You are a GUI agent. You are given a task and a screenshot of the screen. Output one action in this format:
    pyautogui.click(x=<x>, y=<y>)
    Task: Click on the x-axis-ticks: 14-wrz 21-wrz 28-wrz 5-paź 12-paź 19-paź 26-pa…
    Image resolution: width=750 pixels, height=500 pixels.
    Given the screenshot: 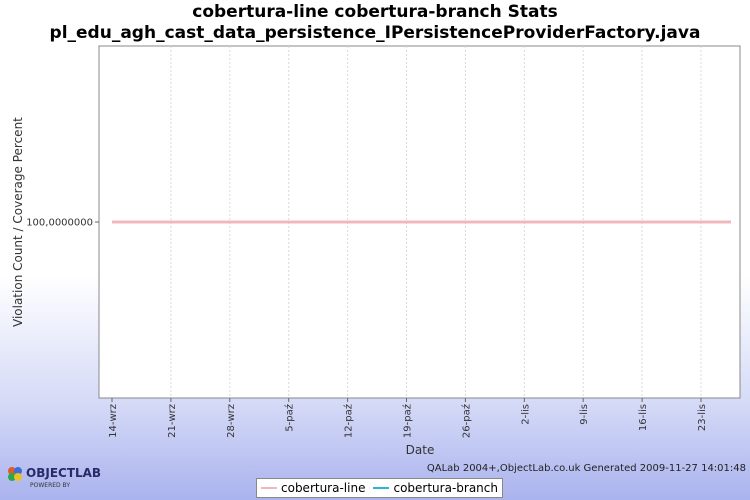 What is the action you would take?
    pyautogui.click(x=408, y=418)
    